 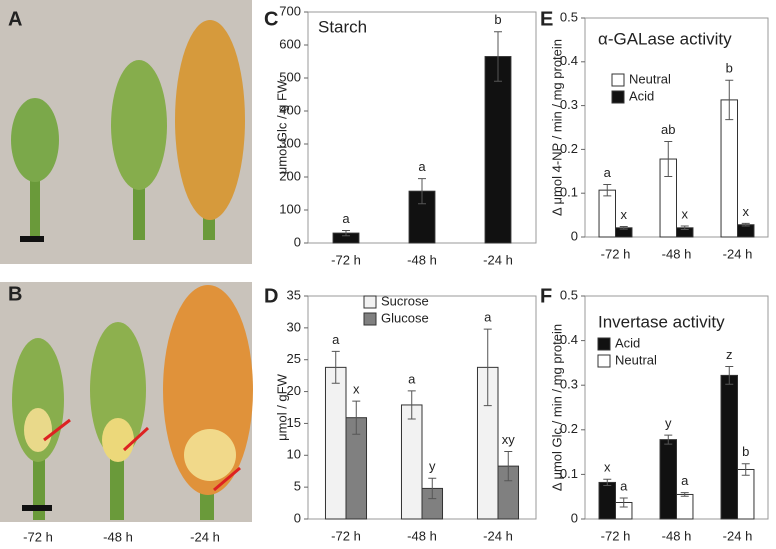 What do you see at coordinates (509, 439) in the screenshot?
I see `significance-letter: xy` at bounding box center [509, 439].